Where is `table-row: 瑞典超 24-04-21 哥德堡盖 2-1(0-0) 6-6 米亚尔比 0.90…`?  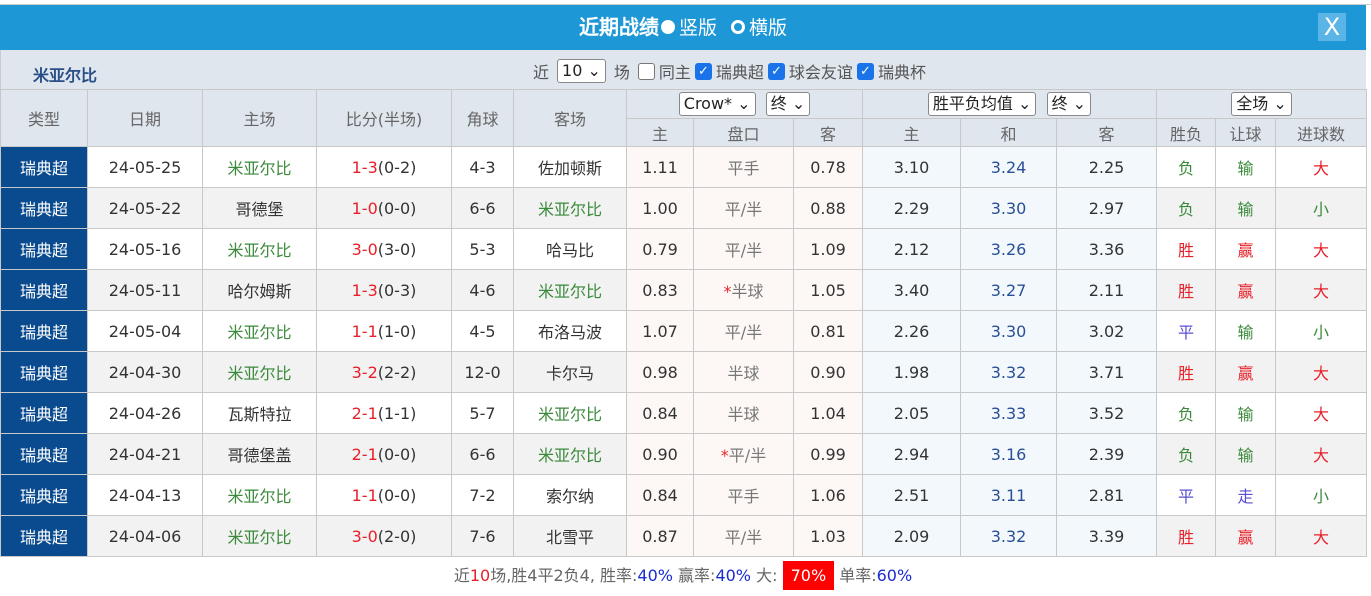
table-row: 瑞典超 24-04-21 哥德堡盖 2-1(0-0) 6-6 米亚尔比 0.90… is located at coordinates (684, 454).